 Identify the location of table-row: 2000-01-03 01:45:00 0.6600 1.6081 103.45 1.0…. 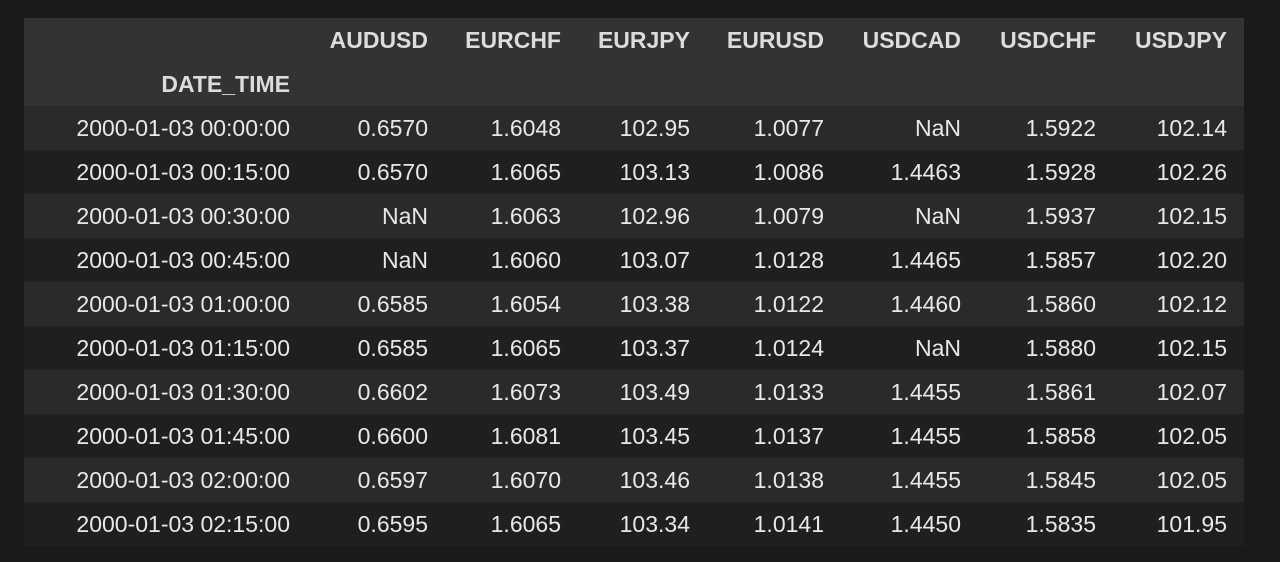
(634, 436).